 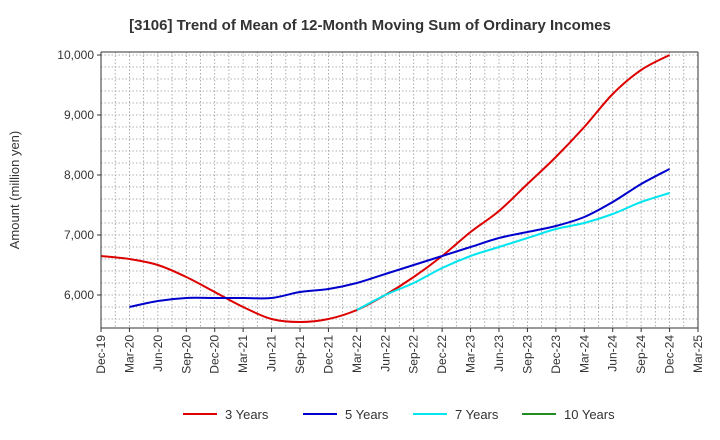 I want to click on y-axis-ticks: 6,000 7,000 8,000 9,000 10,000, so click(x=79, y=175).